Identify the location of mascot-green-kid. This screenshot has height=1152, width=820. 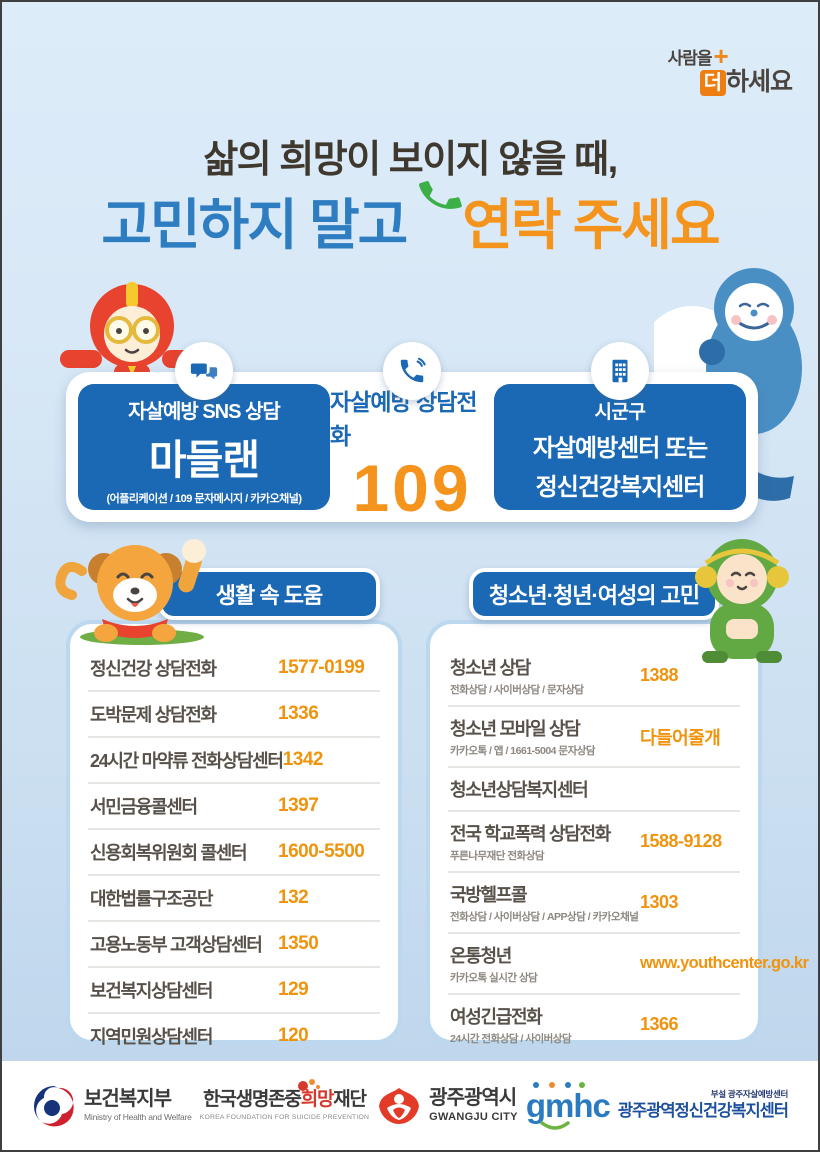
(742, 601).